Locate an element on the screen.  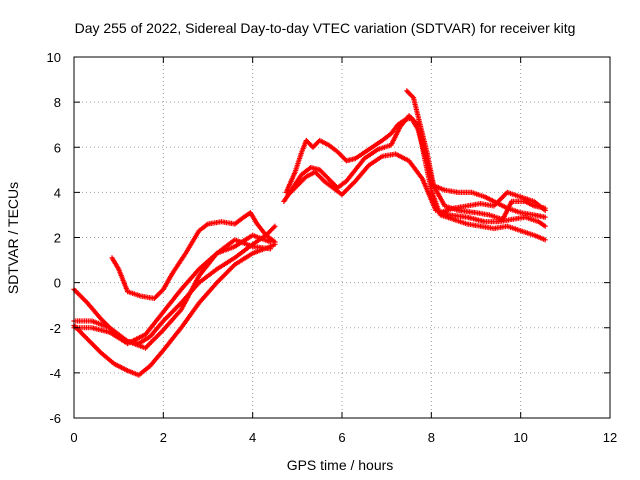
y-tick-label: -4 is located at coordinates (55, 373).